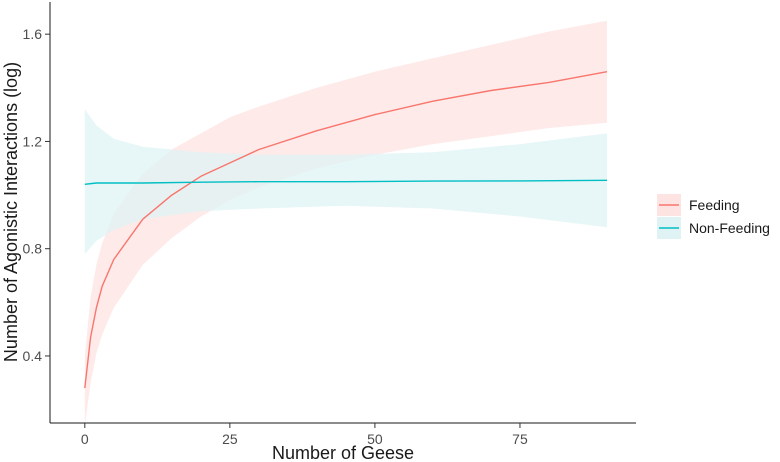 The image size is (780, 462). I want to click on y-tick-label: 1.6, so click(33, 34).